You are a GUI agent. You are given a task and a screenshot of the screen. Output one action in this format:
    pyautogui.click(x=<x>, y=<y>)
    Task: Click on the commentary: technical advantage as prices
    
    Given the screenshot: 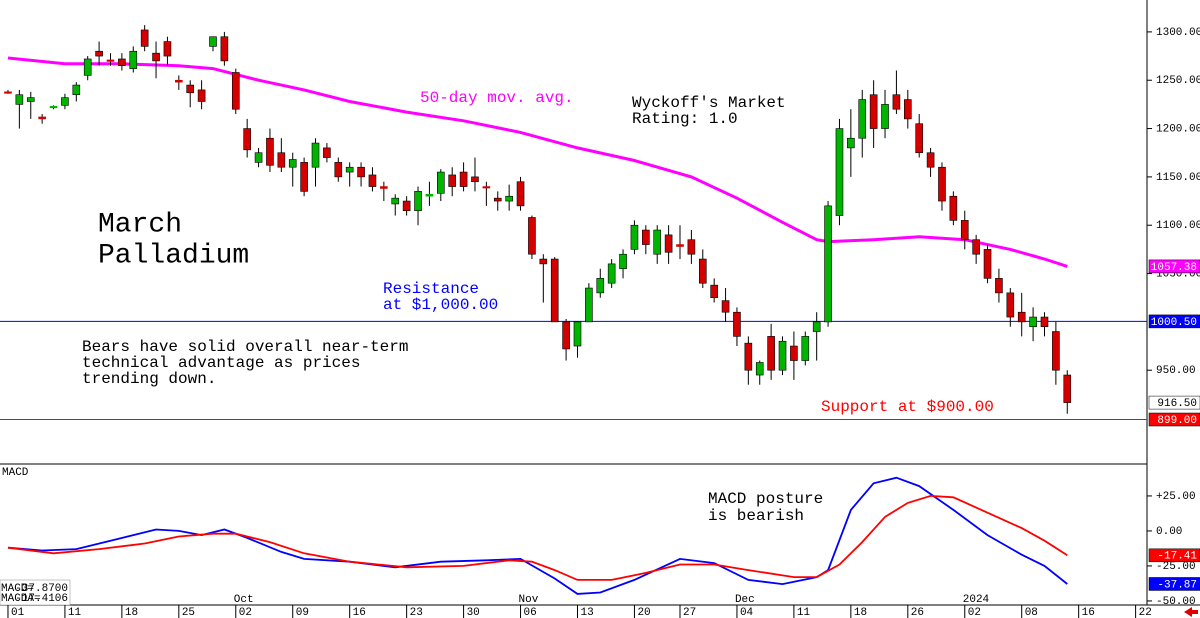 What is the action you would take?
    pyautogui.click(x=221, y=363)
    